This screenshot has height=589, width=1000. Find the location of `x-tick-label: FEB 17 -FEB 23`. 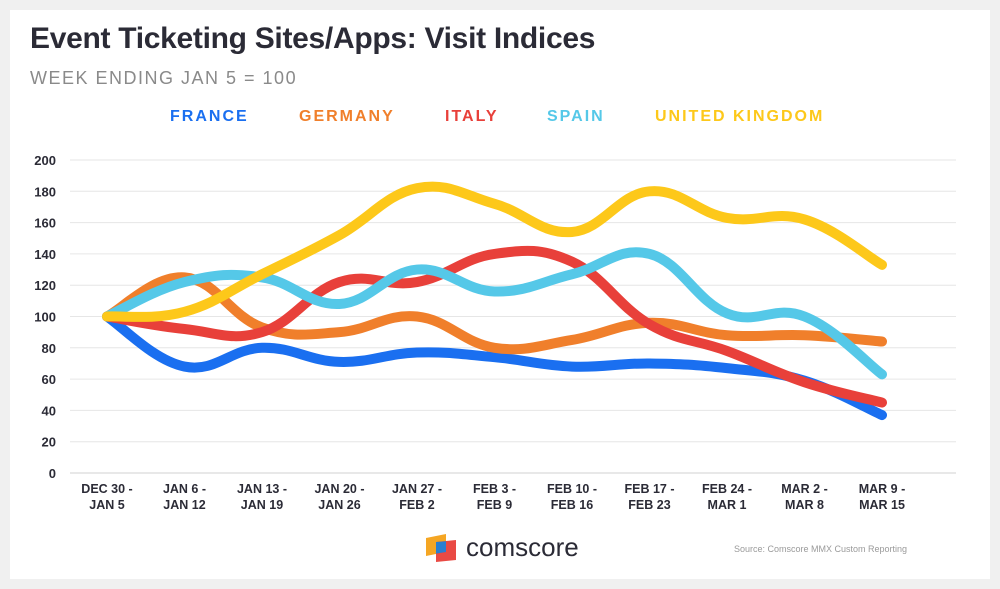

x-tick-label: FEB 17 -FEB 23 is located at coordinates (649, 497).